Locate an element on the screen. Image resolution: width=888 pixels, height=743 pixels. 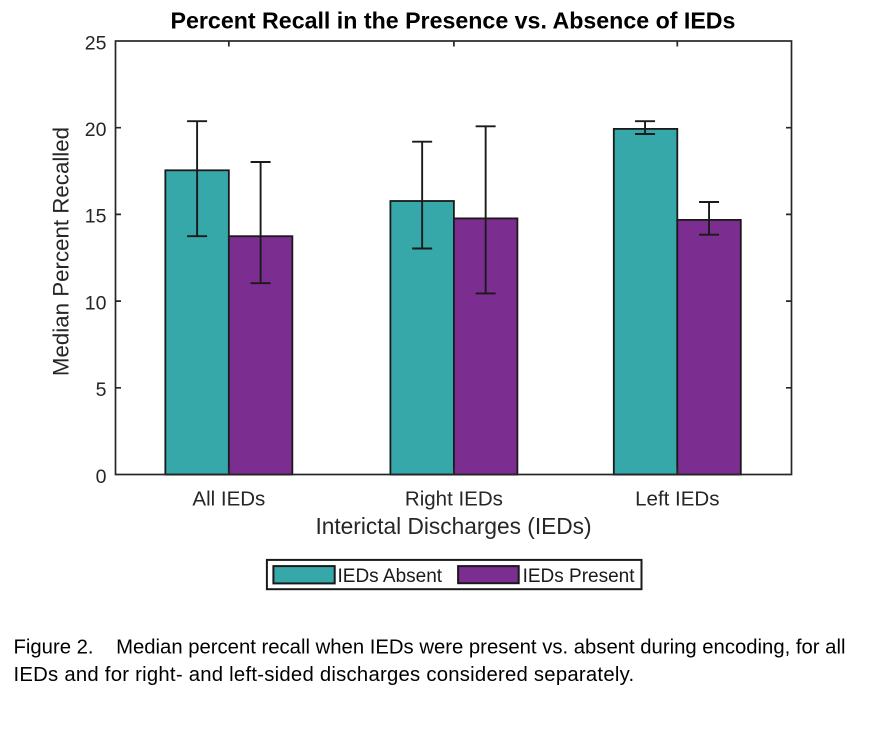
svg-text: Interictal Discharges (IEDs) is located at coordinates (453, 526).